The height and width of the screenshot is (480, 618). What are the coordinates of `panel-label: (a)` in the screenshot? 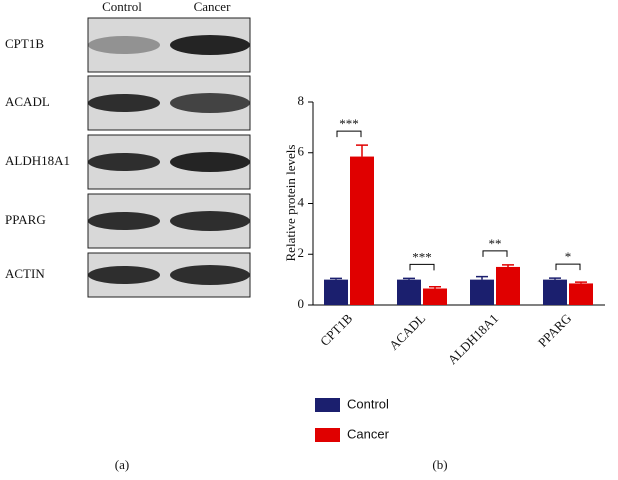 It's located at (122, 464).